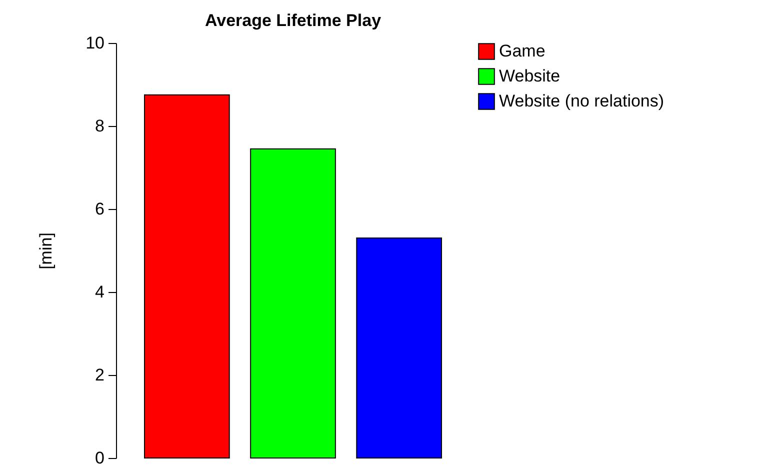 Image resolution: width=776 pixels, height=469 pixels. Describe the element at coordinates (99, 209) in the screenshot. I see `y-tick-label: 6` at that location.